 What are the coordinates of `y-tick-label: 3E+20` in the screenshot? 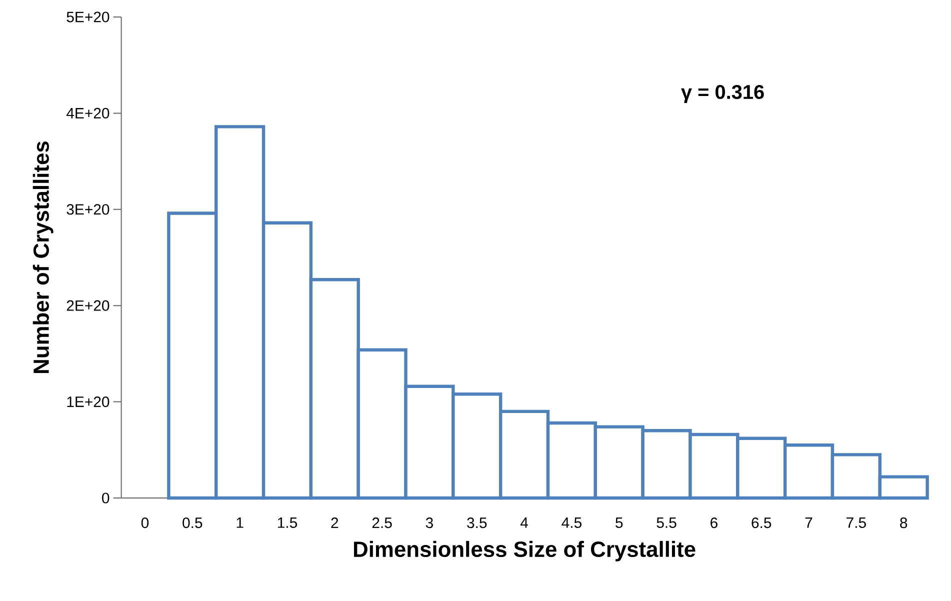 It's located at (88, 209).